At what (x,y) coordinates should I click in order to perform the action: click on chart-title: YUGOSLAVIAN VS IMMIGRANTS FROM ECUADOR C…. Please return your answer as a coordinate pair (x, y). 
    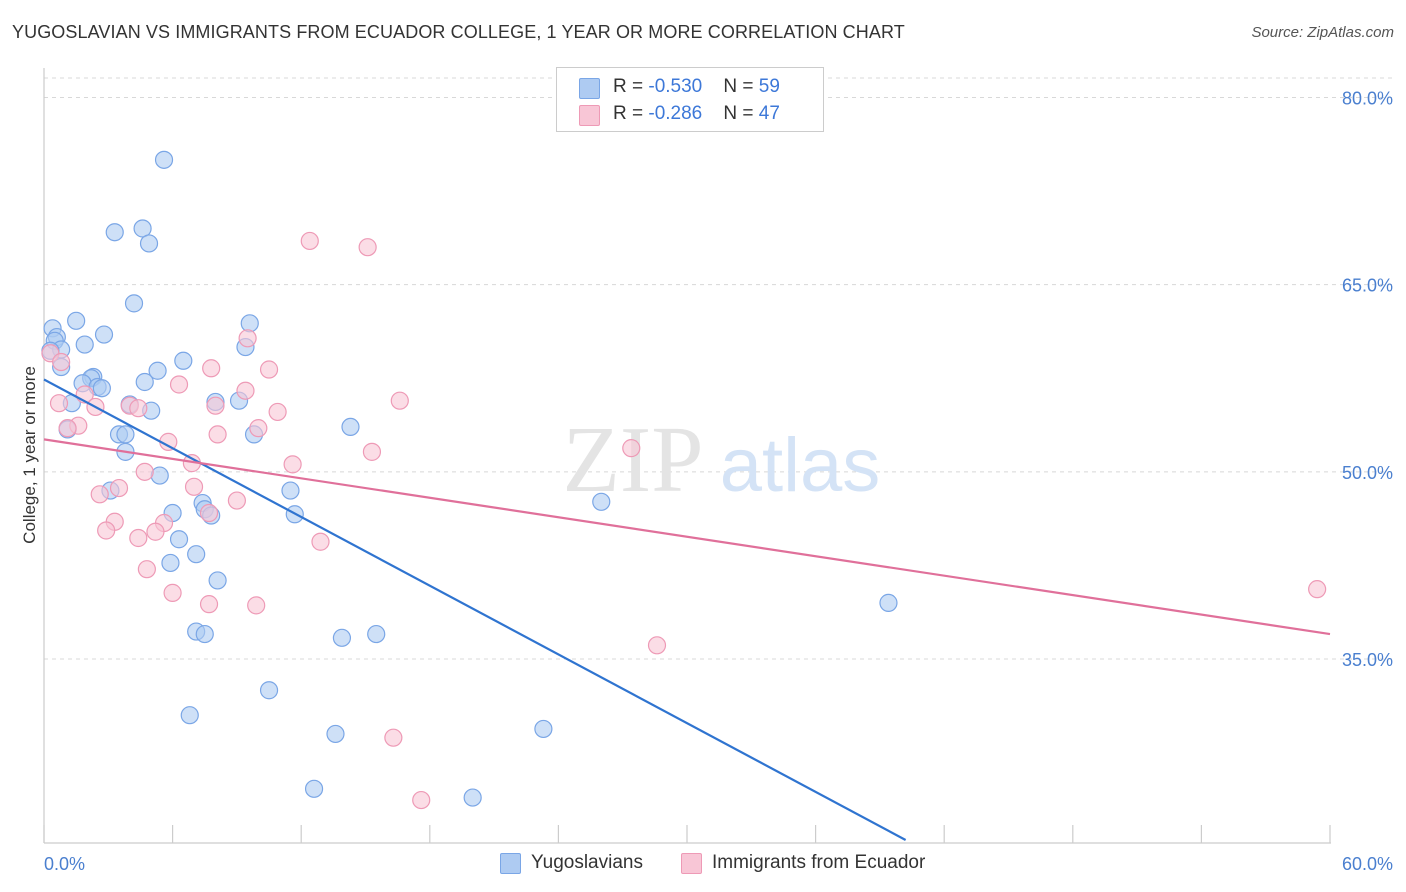
    Looking at the image, I should click on (458, 32).